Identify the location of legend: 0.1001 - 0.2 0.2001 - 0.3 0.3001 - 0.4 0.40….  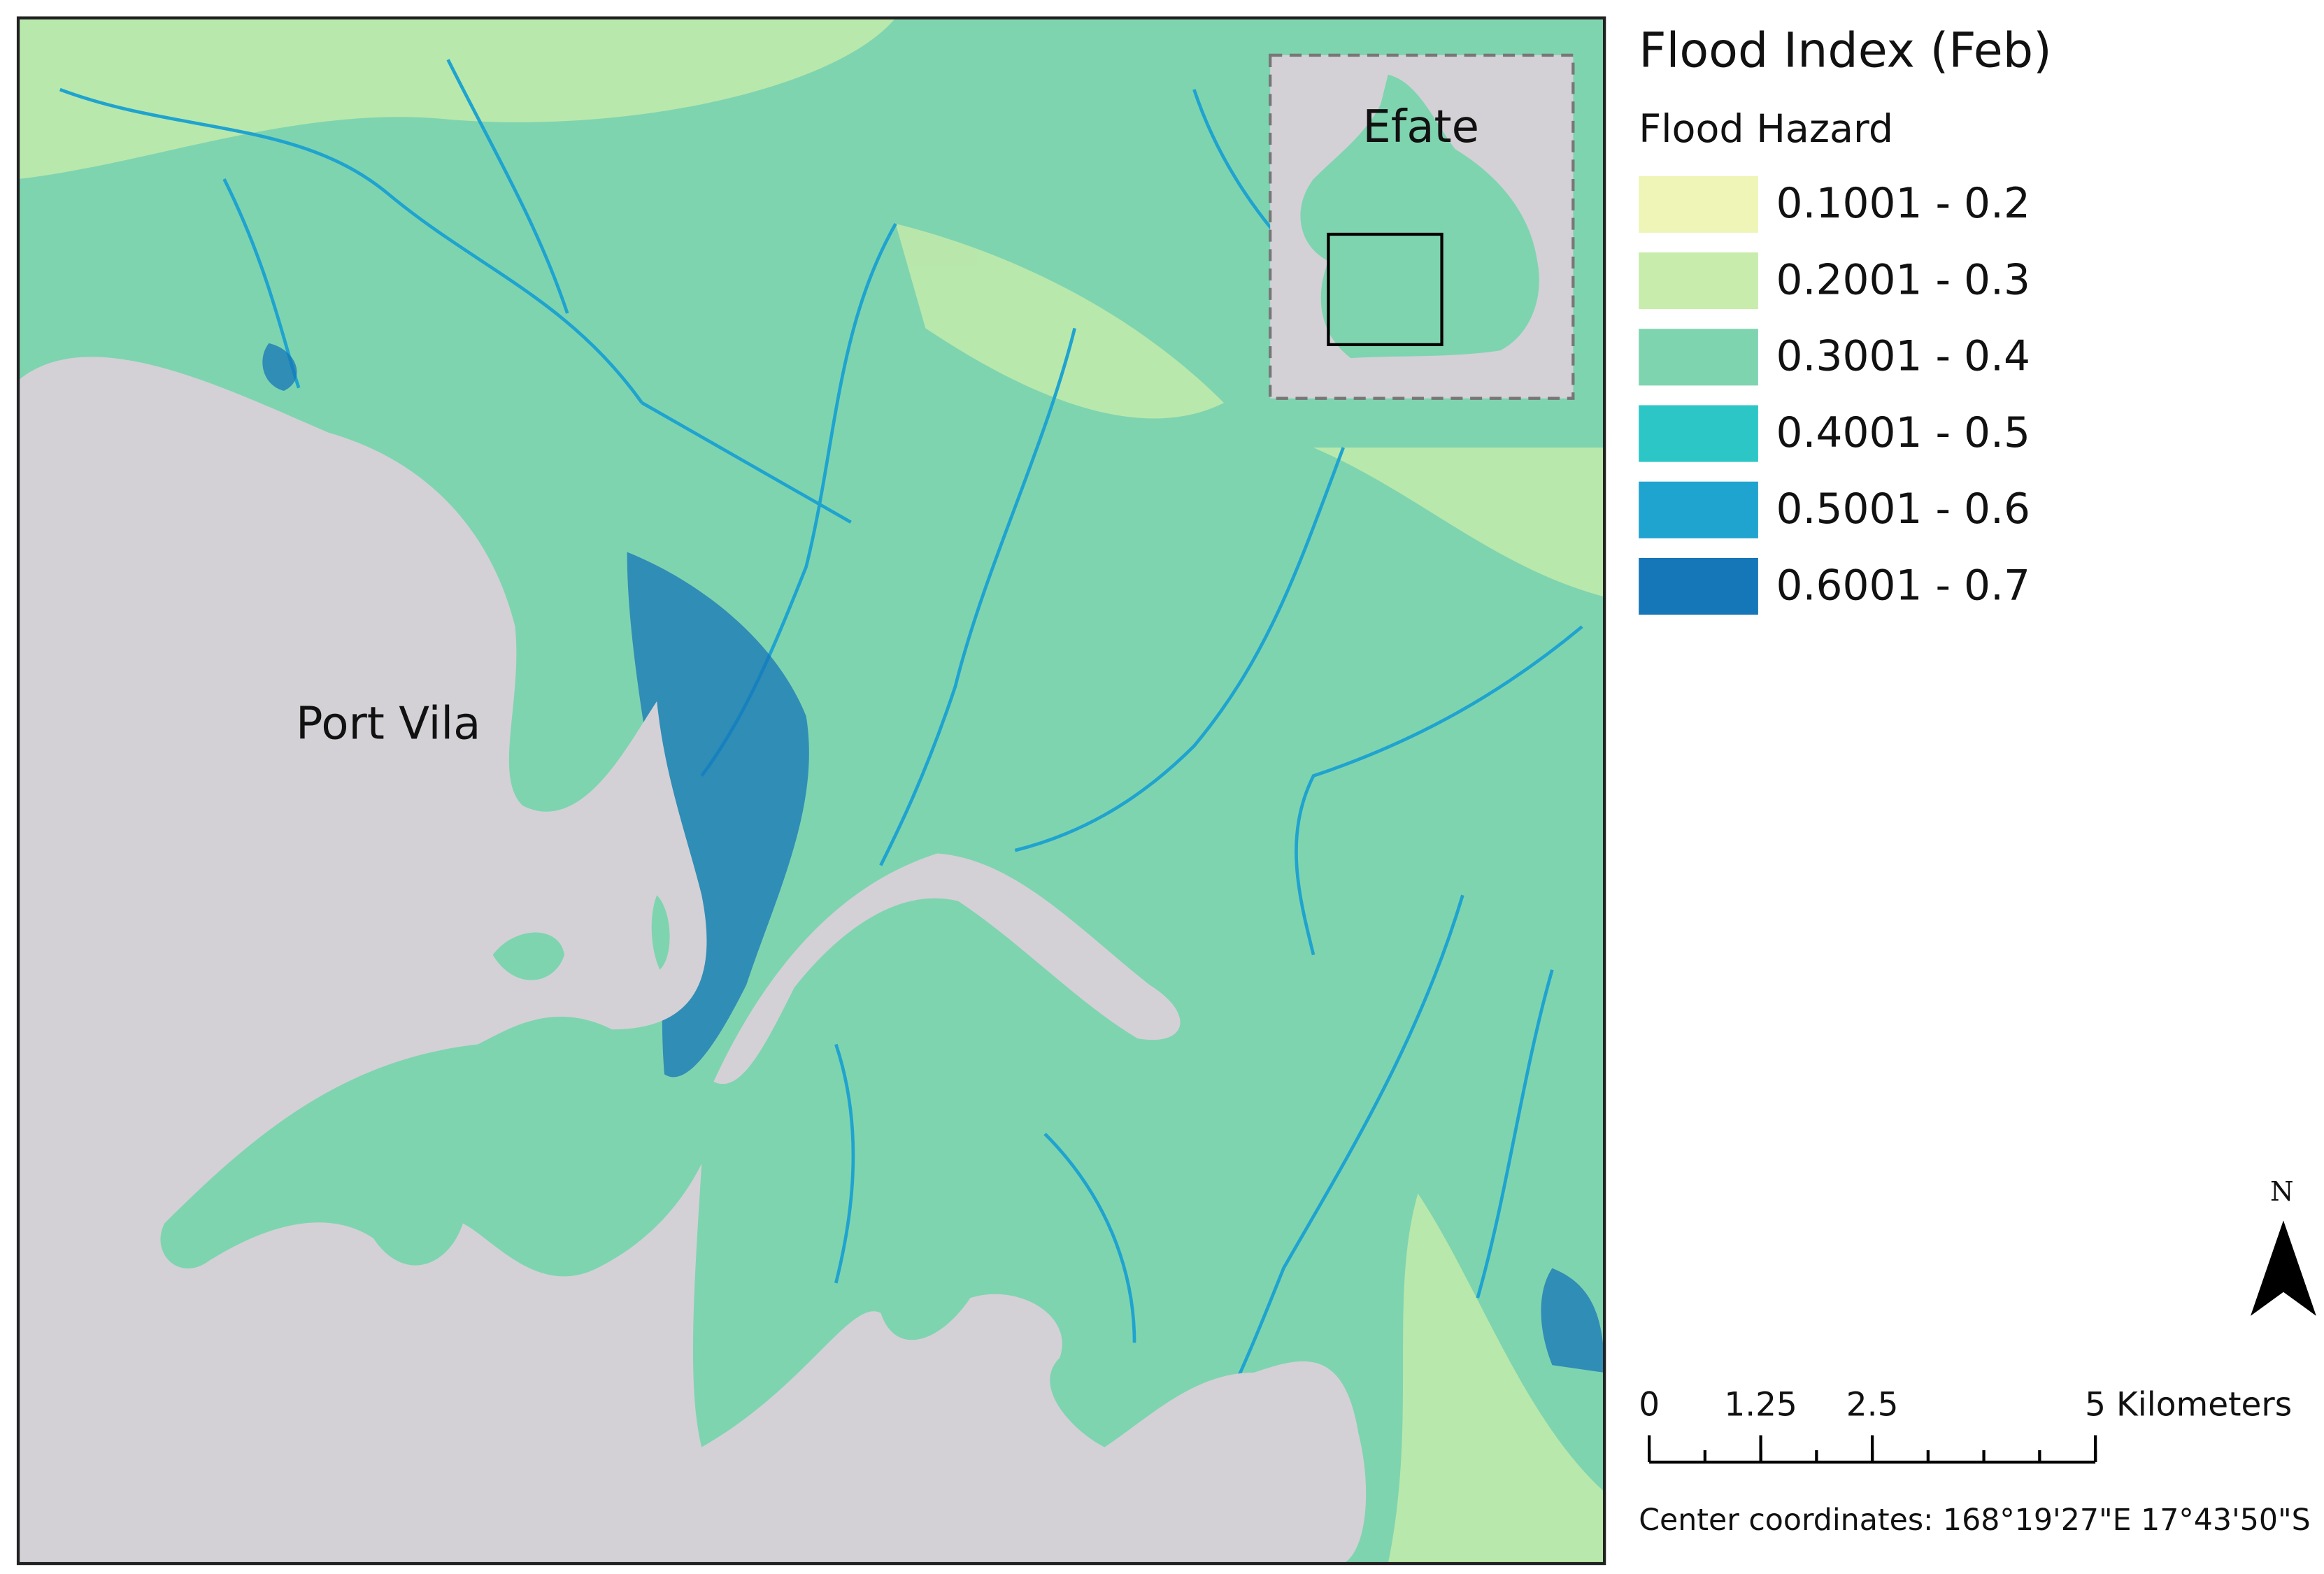
(1835, 396).